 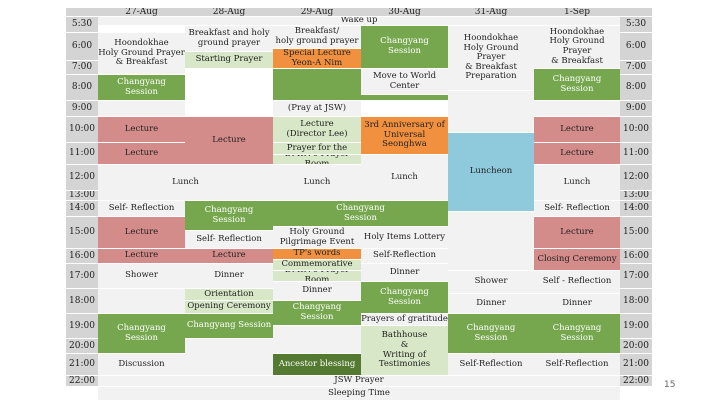 What do you see at coordinates (141, 233) in the screenshot?
I see `c1-lecture3-cell: Lecture` at bounding box center [141, 233].